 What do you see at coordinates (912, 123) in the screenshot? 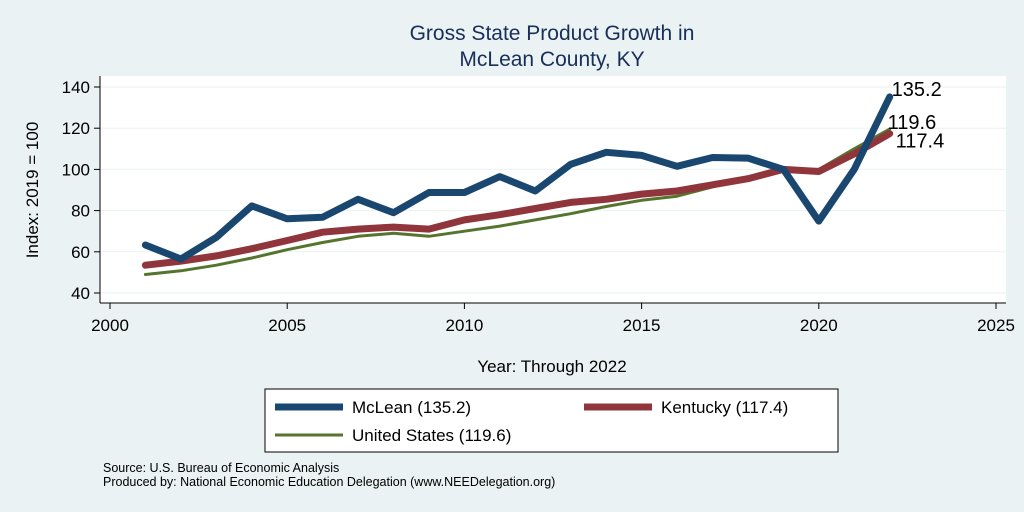
I see `end-label-united-states: 119.6` at bounding box center [912, 123].